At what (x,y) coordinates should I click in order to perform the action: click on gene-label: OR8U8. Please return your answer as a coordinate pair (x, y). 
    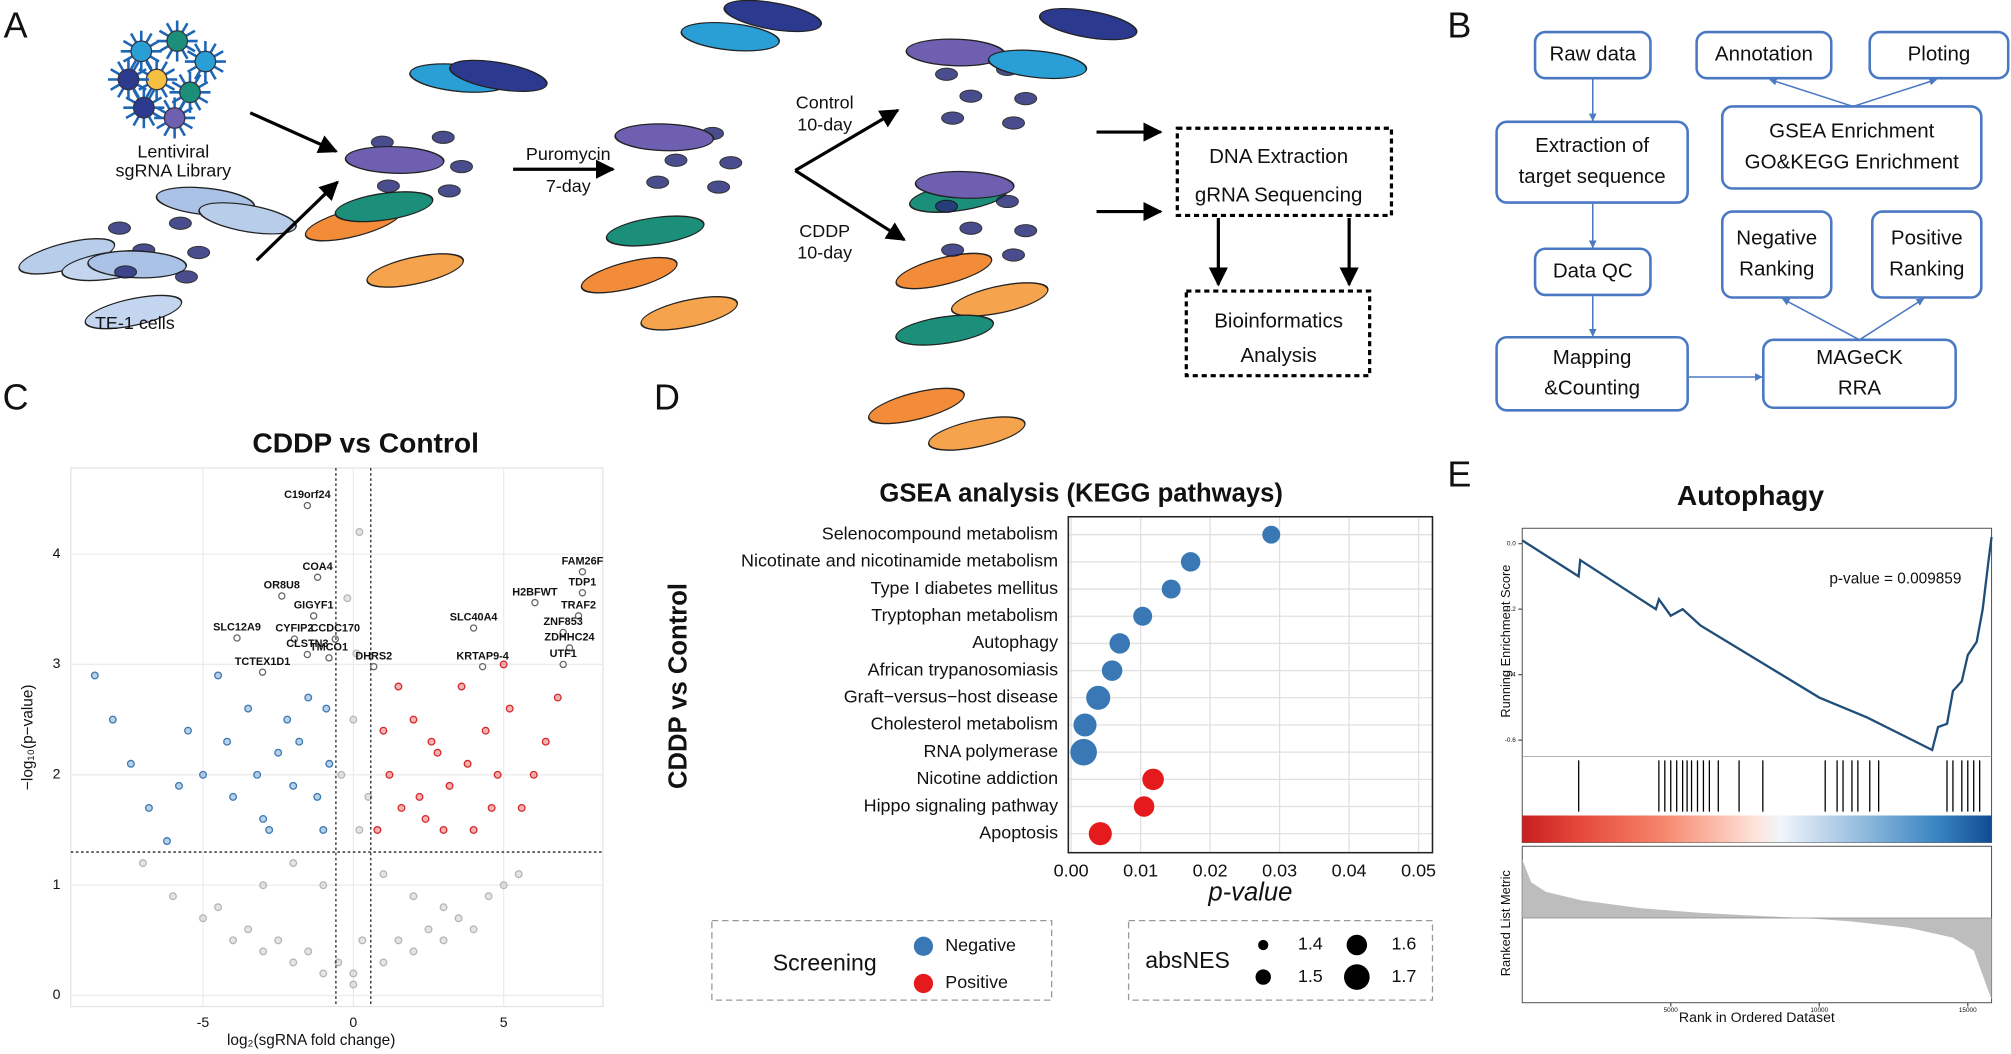
    Looking at the image, I should click on (282, 586).